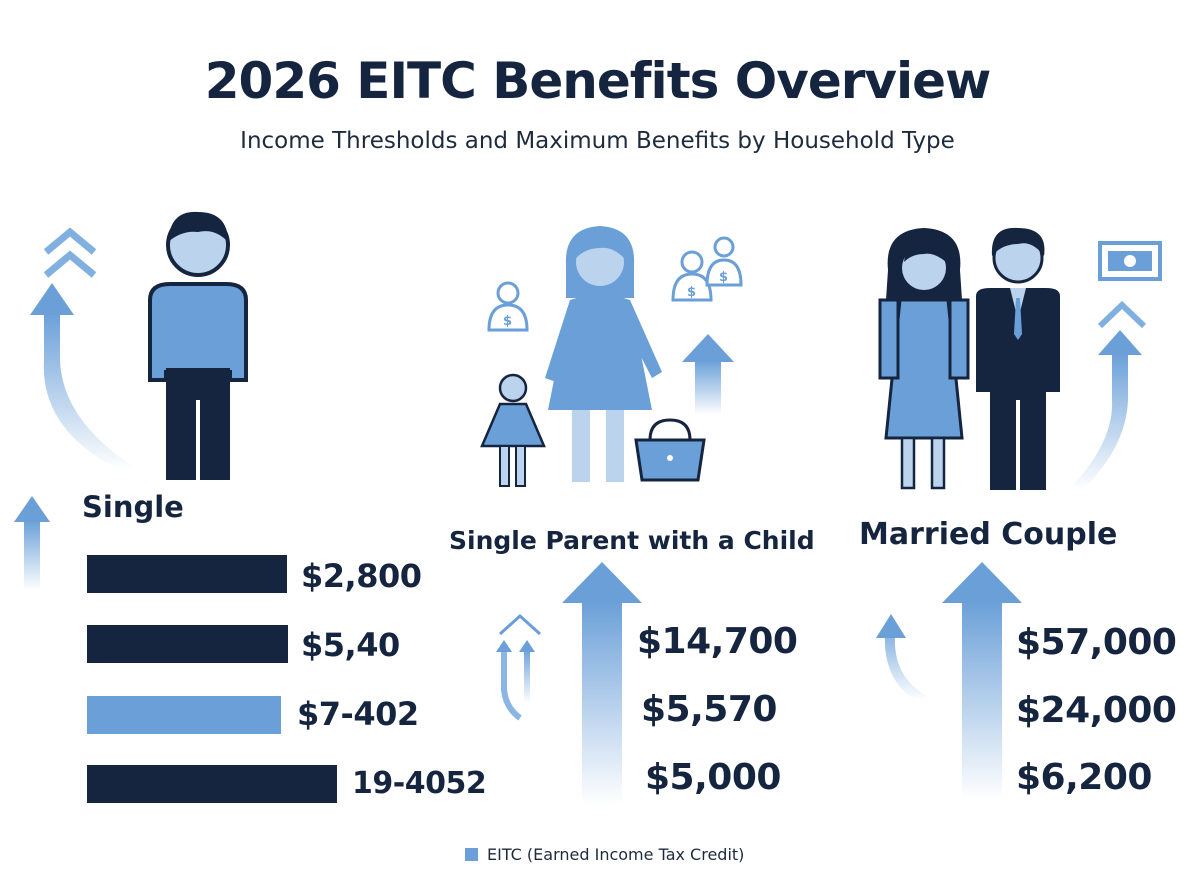 The height and width of the screenshot is (896, 1195). I want to click on legend: EITC (Earned Income Tax Credit), so click(604, 854).